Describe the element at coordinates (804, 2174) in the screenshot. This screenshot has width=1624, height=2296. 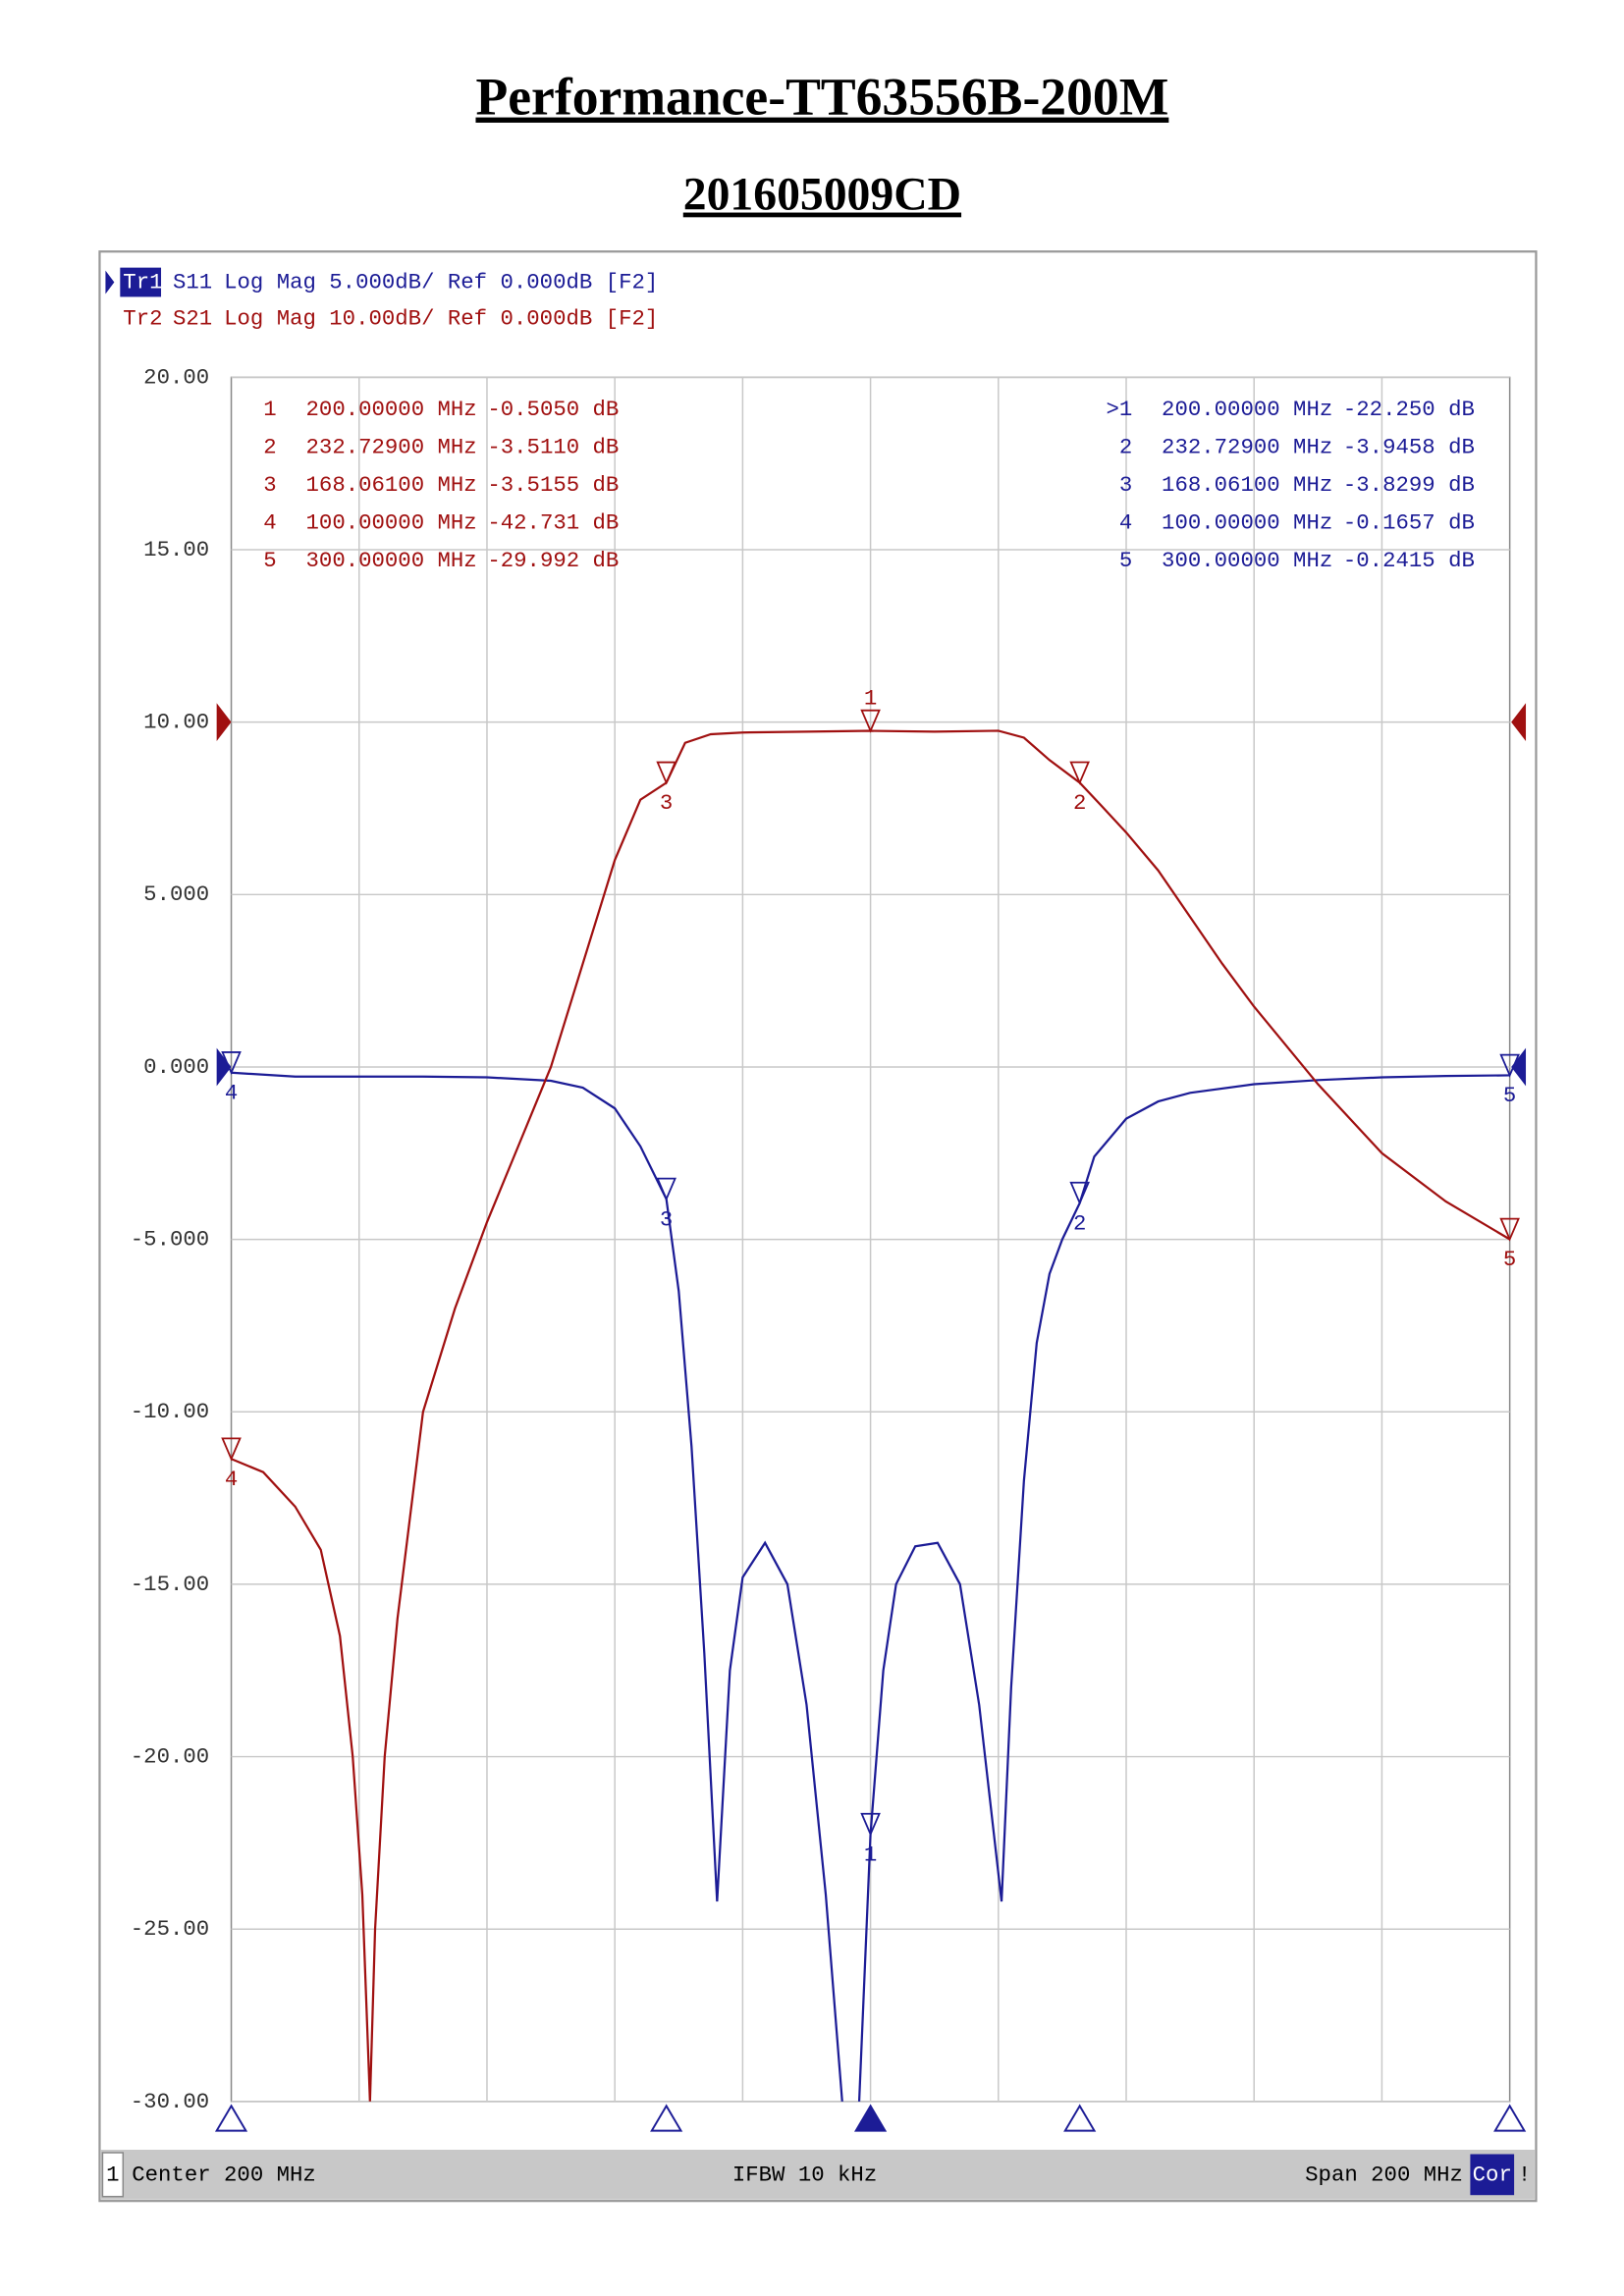
I see `footer-ifbw: IFBW 10 kHz` at that location.